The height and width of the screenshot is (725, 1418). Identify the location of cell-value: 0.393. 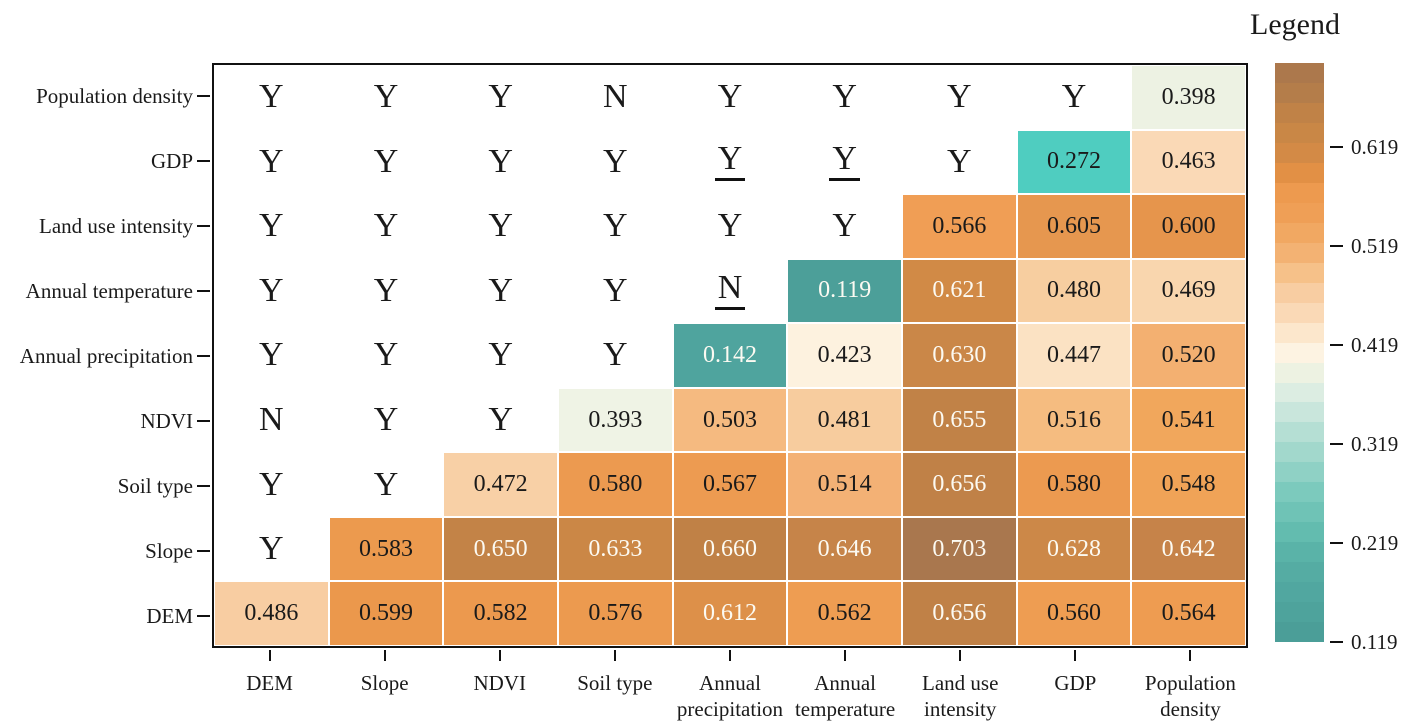
(615, 419).